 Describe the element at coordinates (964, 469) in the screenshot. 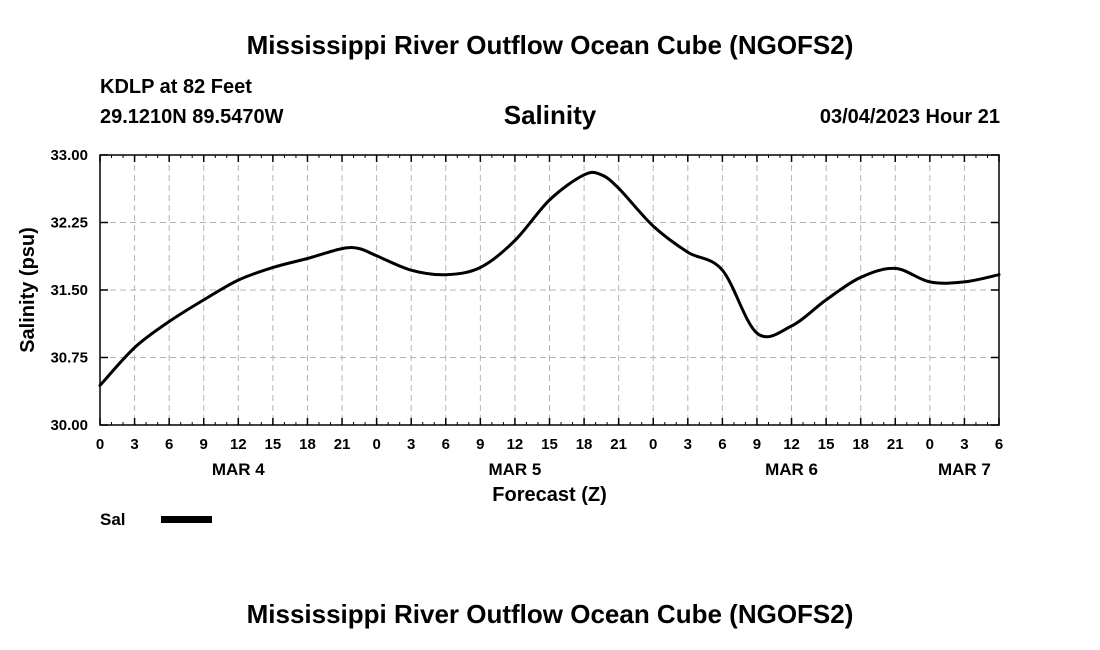

I see `day-label: MAR 7` at that location.